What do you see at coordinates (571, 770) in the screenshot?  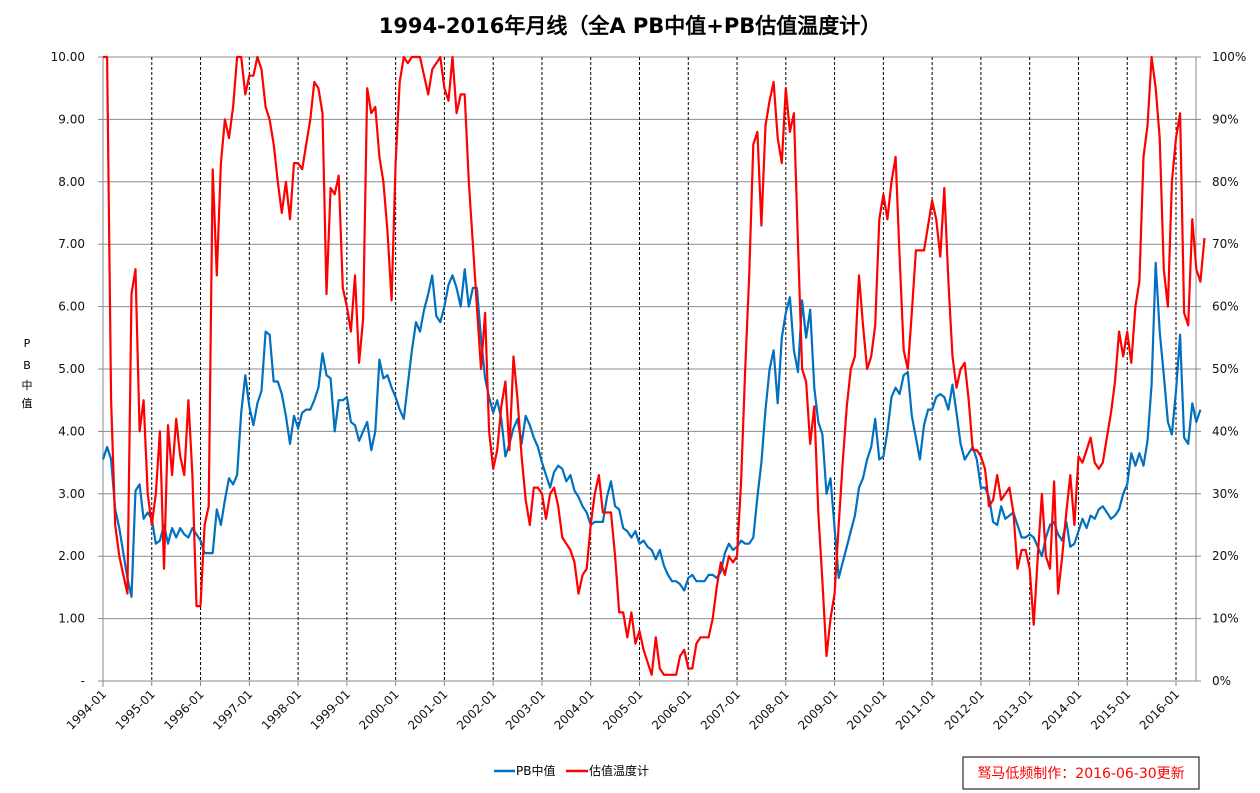 I see `legend: PB中值 估值温度计` at bounding box center [571, 770].